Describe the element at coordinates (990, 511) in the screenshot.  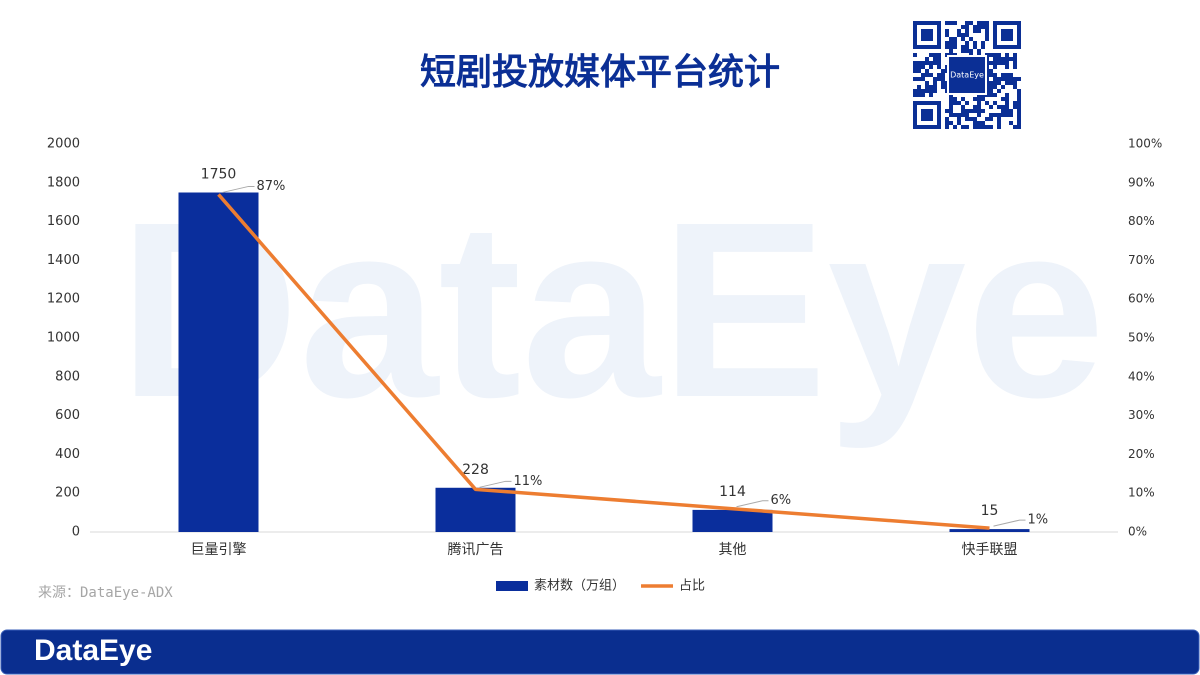
I see `data-label: 15` at that location.